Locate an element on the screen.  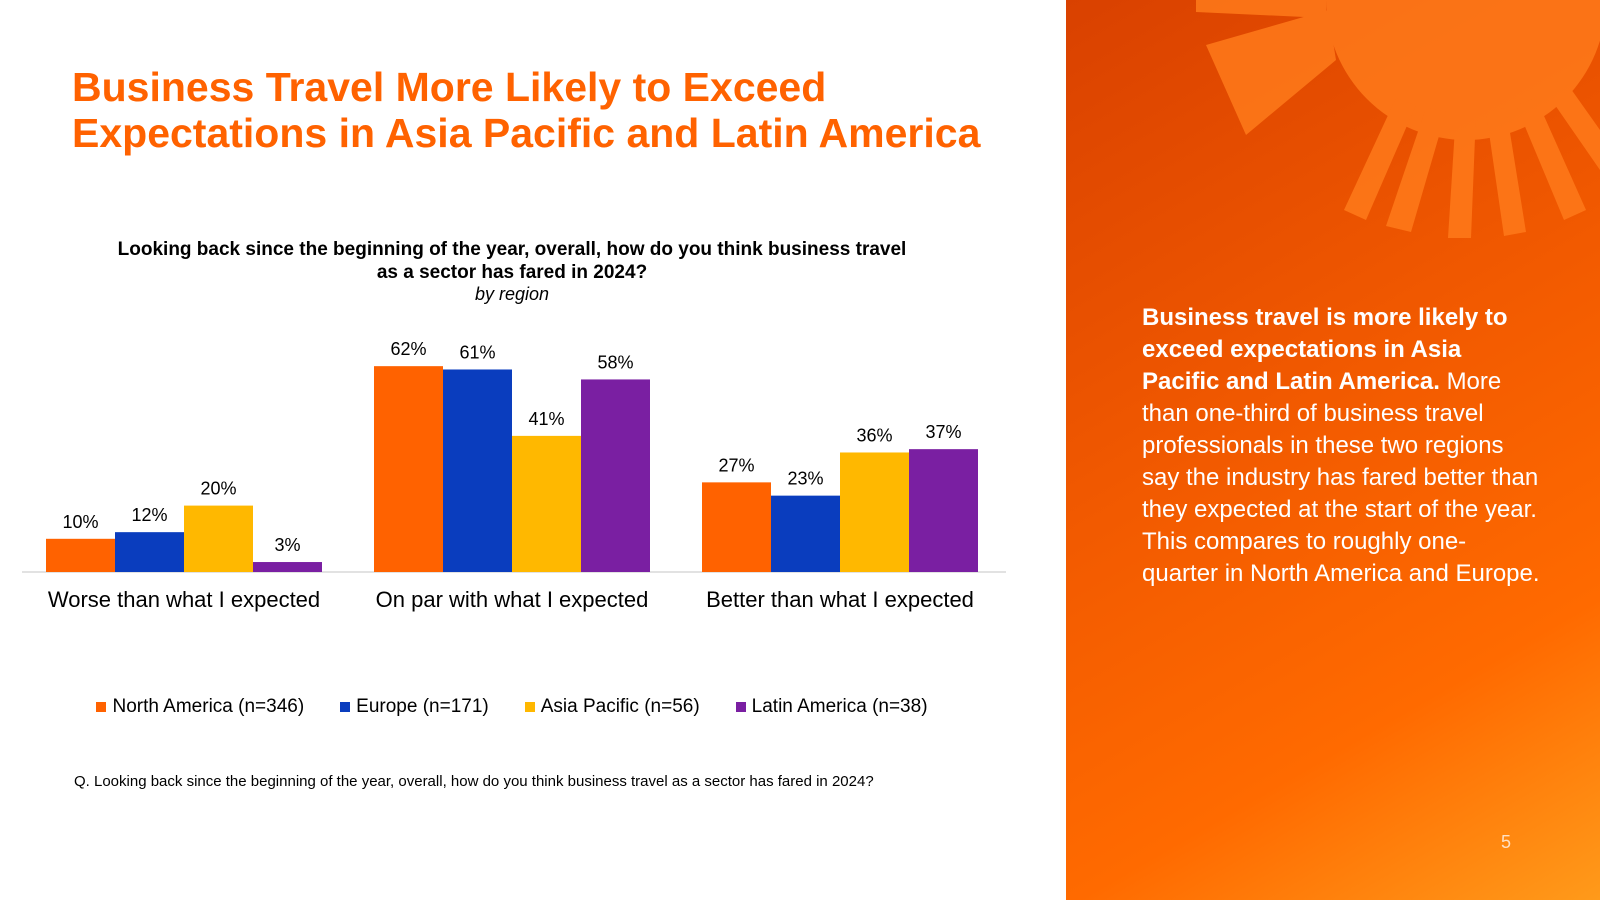
category-label: On par with what I expected is located at coordinates (512, 599).